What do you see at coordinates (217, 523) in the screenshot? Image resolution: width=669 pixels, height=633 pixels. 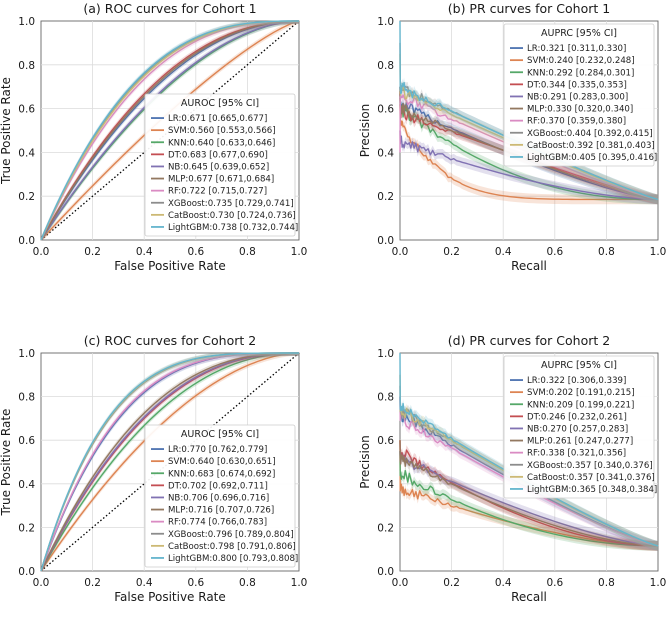 I see `legend-entry-rf: RF:0.774 [0.766,0.783]` at bounding box center [217, 523].